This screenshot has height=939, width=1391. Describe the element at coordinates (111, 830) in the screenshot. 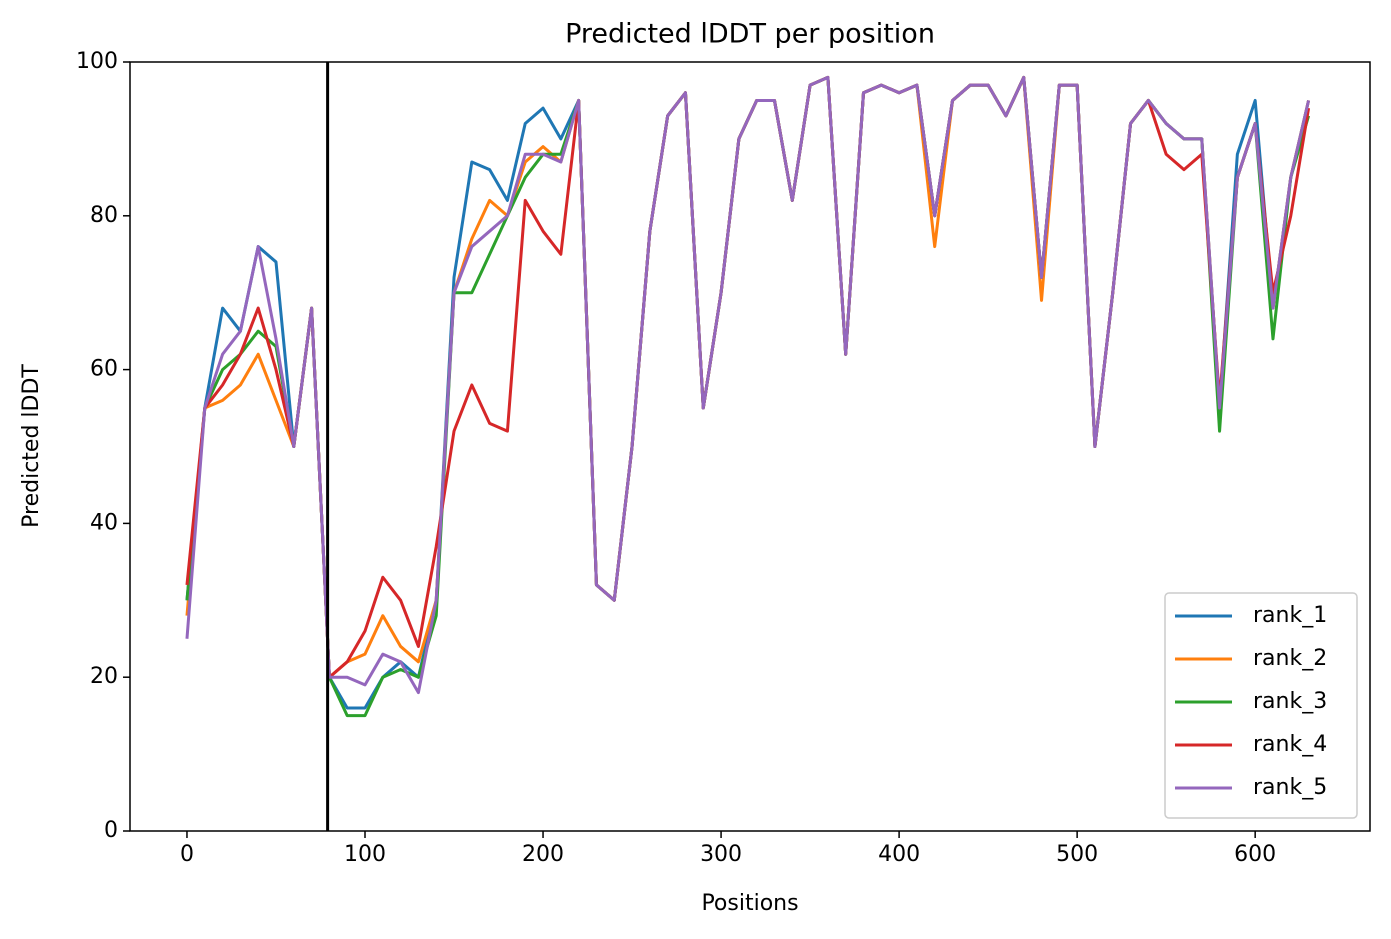

I see `y-tick-label: 0` at that location.